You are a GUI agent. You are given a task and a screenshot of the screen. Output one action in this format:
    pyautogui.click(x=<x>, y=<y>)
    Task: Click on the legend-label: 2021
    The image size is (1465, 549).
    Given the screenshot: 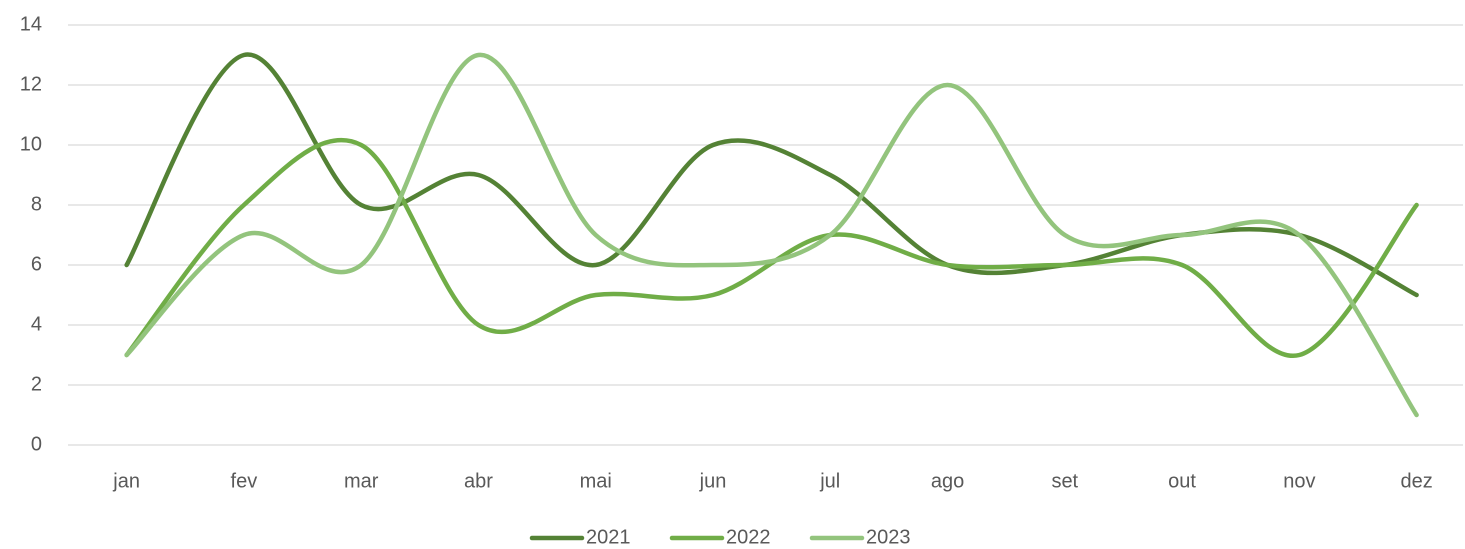 What is the action you would take?
    pyautogui.click(x=608, y=537)
    